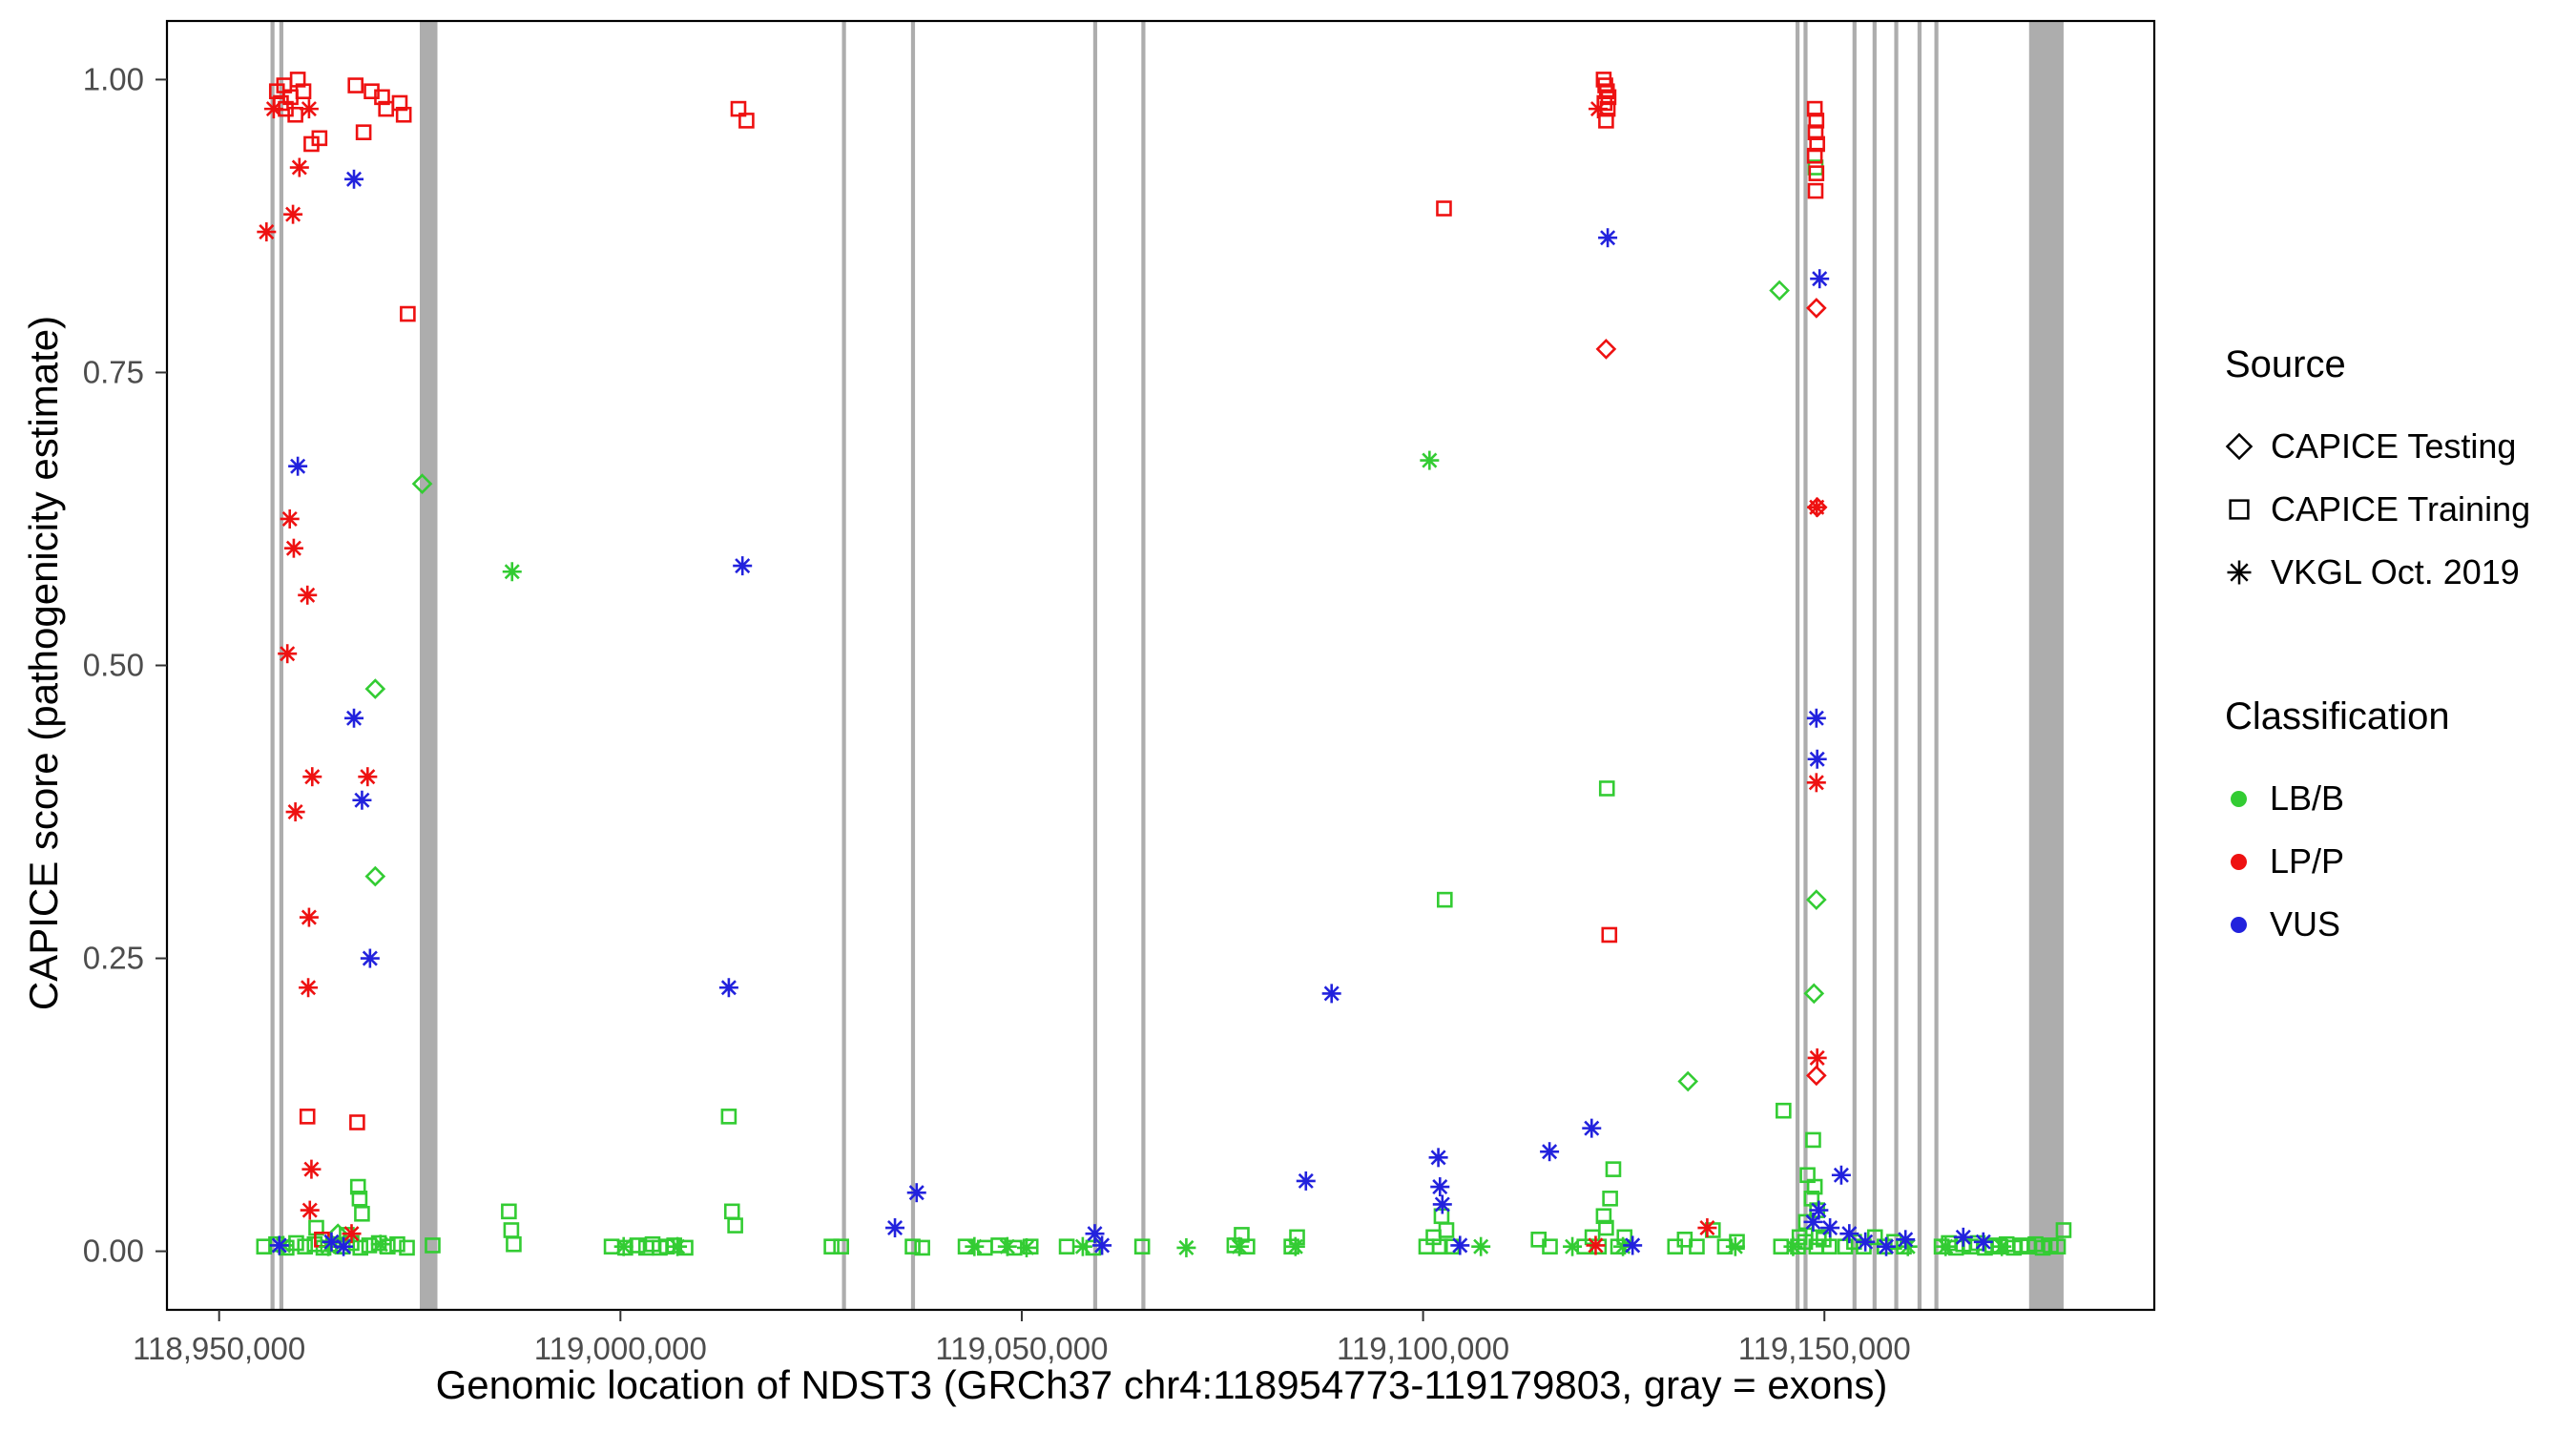 The height and width of the screenshot is (1431, 2576). What do you see at coordinates (2239, 509) in the screenshot?
I see `square-icon` at bounding box center [2239, 509].